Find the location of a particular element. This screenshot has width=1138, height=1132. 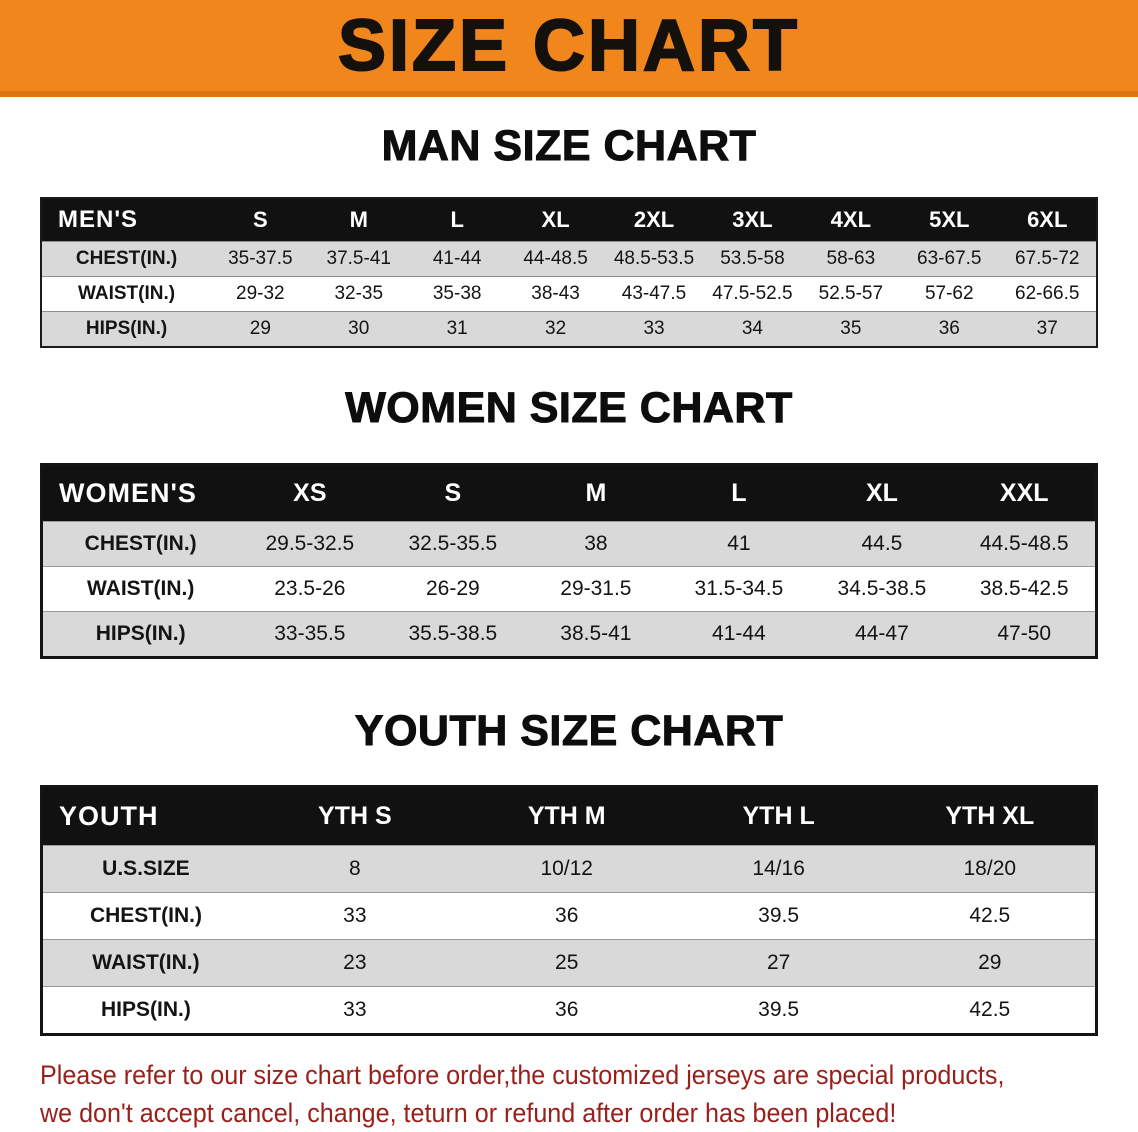

cell: 36 is located at coordinates (567, 915).